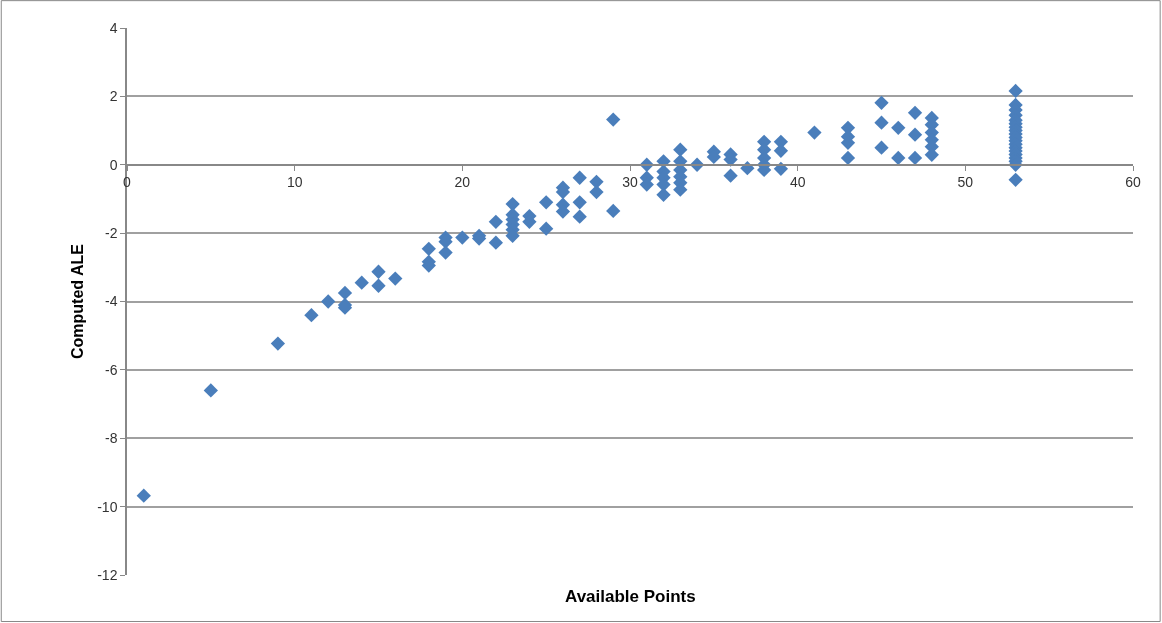 This screenshot has height=623, width=1162. Describe the element at coordinates (113, 164) in the screenshot. I see `y-tick-label: 0` at that location.